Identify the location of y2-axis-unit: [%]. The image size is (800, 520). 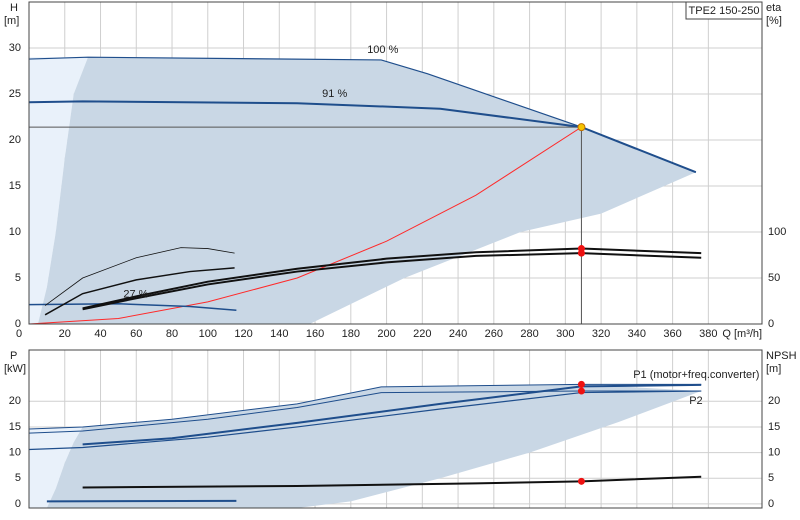
(774, 21).